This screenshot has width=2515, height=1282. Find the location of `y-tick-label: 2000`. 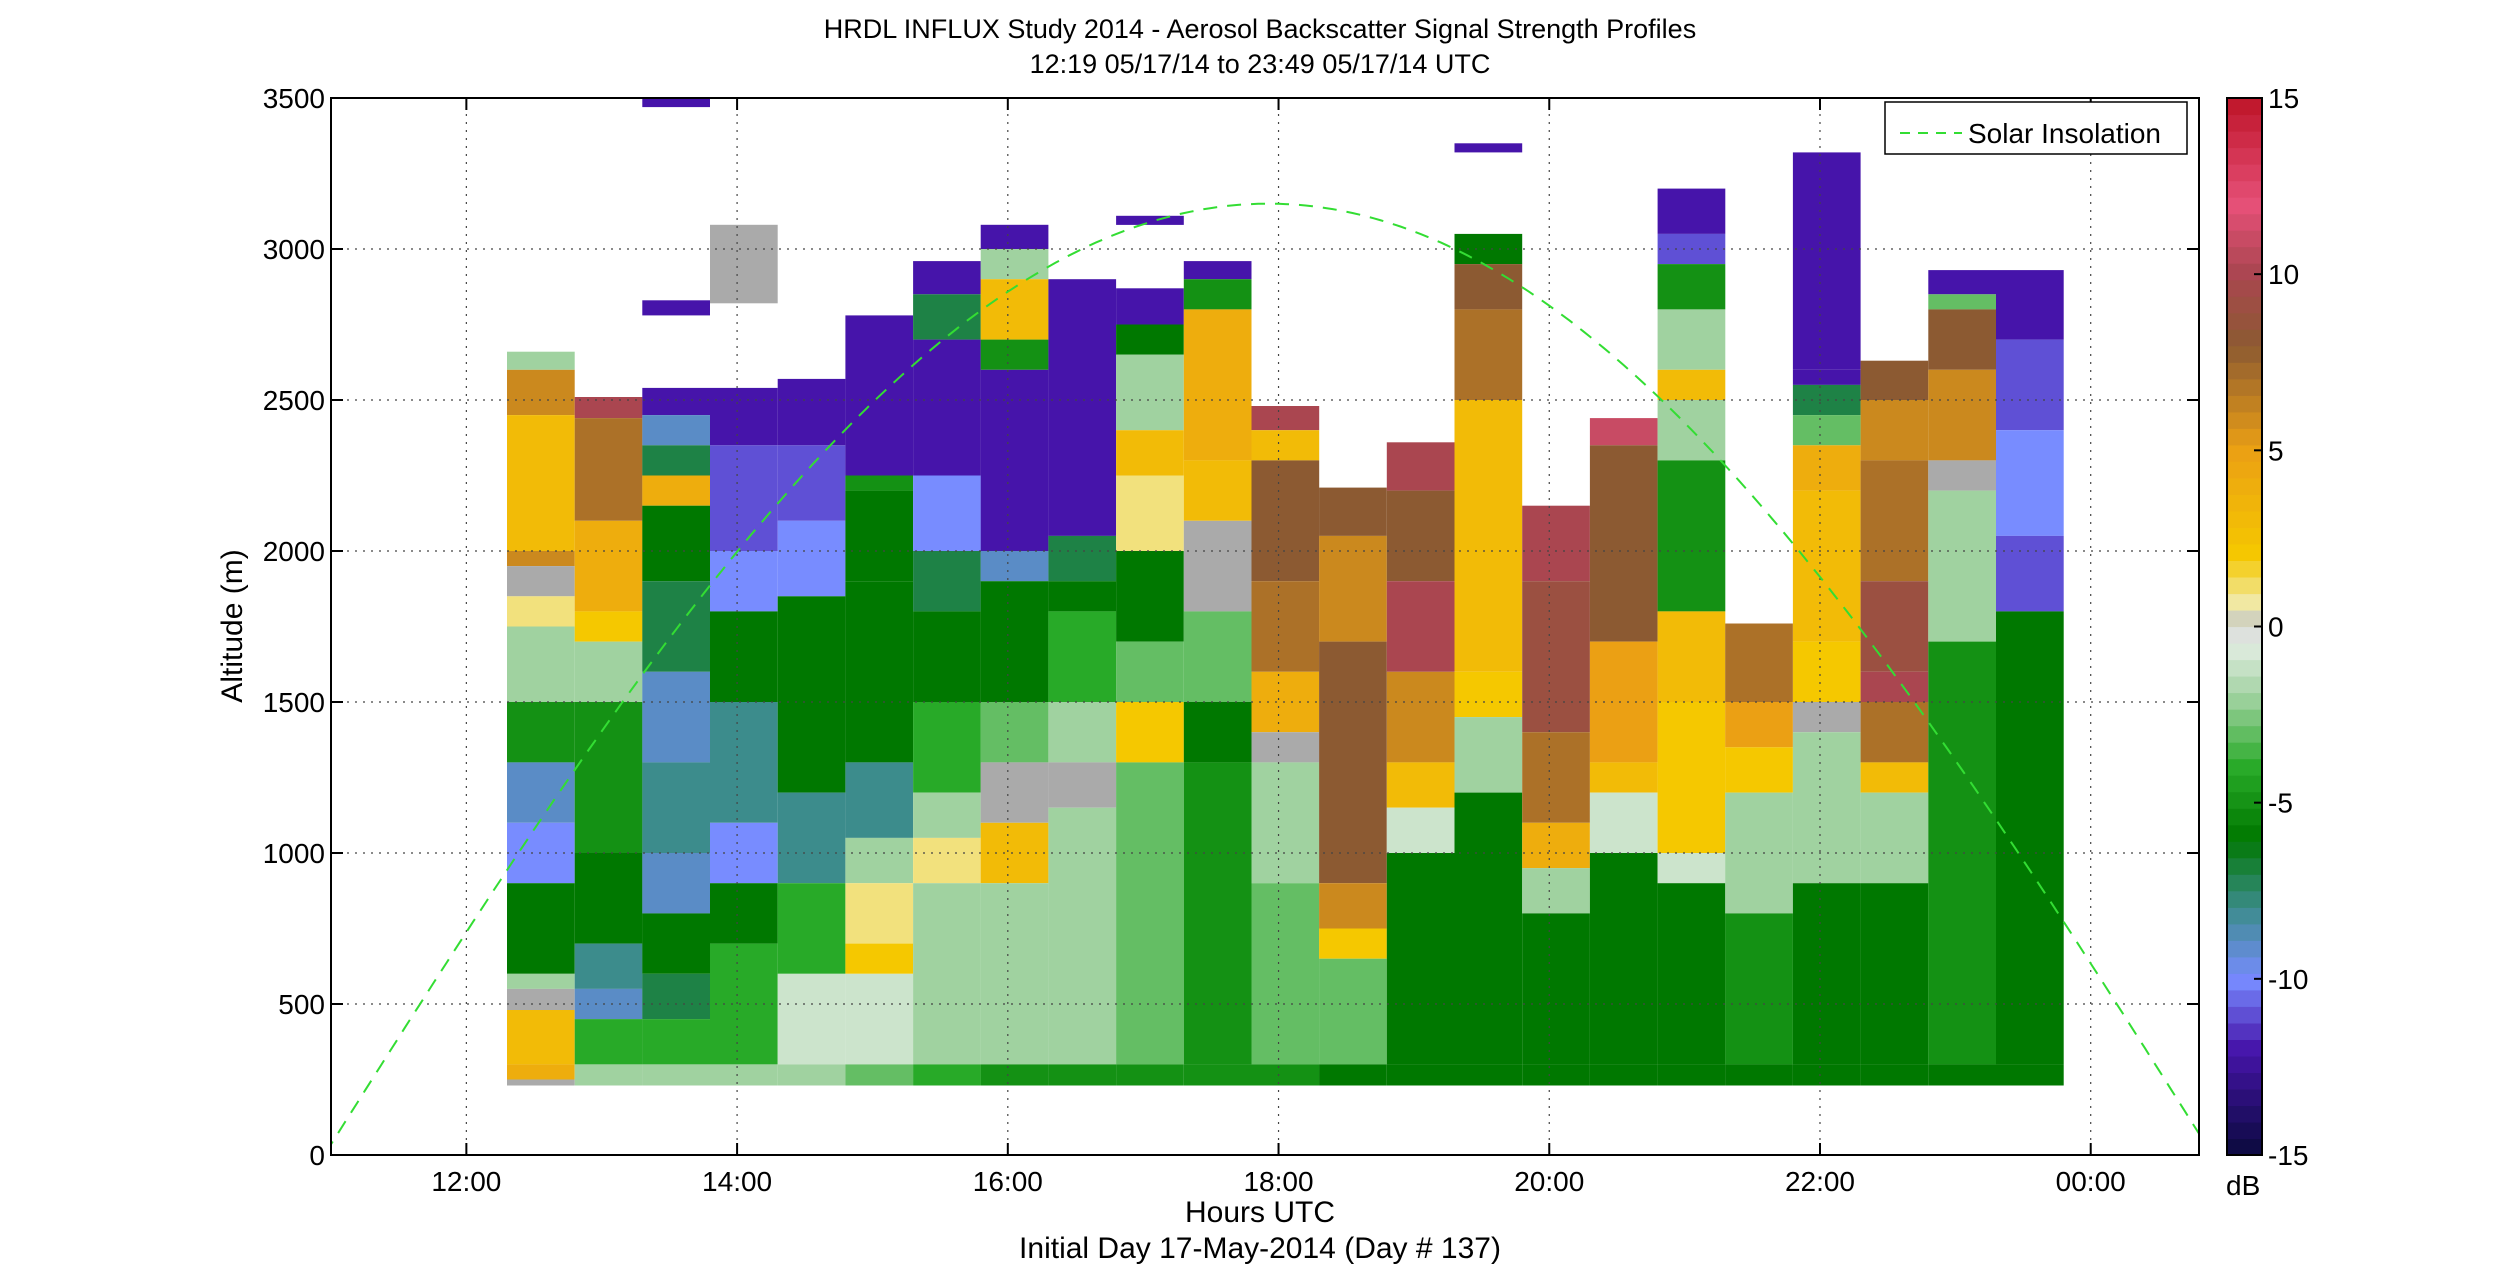

y-tick-label: 2000 is located at coordinates (294, 551).